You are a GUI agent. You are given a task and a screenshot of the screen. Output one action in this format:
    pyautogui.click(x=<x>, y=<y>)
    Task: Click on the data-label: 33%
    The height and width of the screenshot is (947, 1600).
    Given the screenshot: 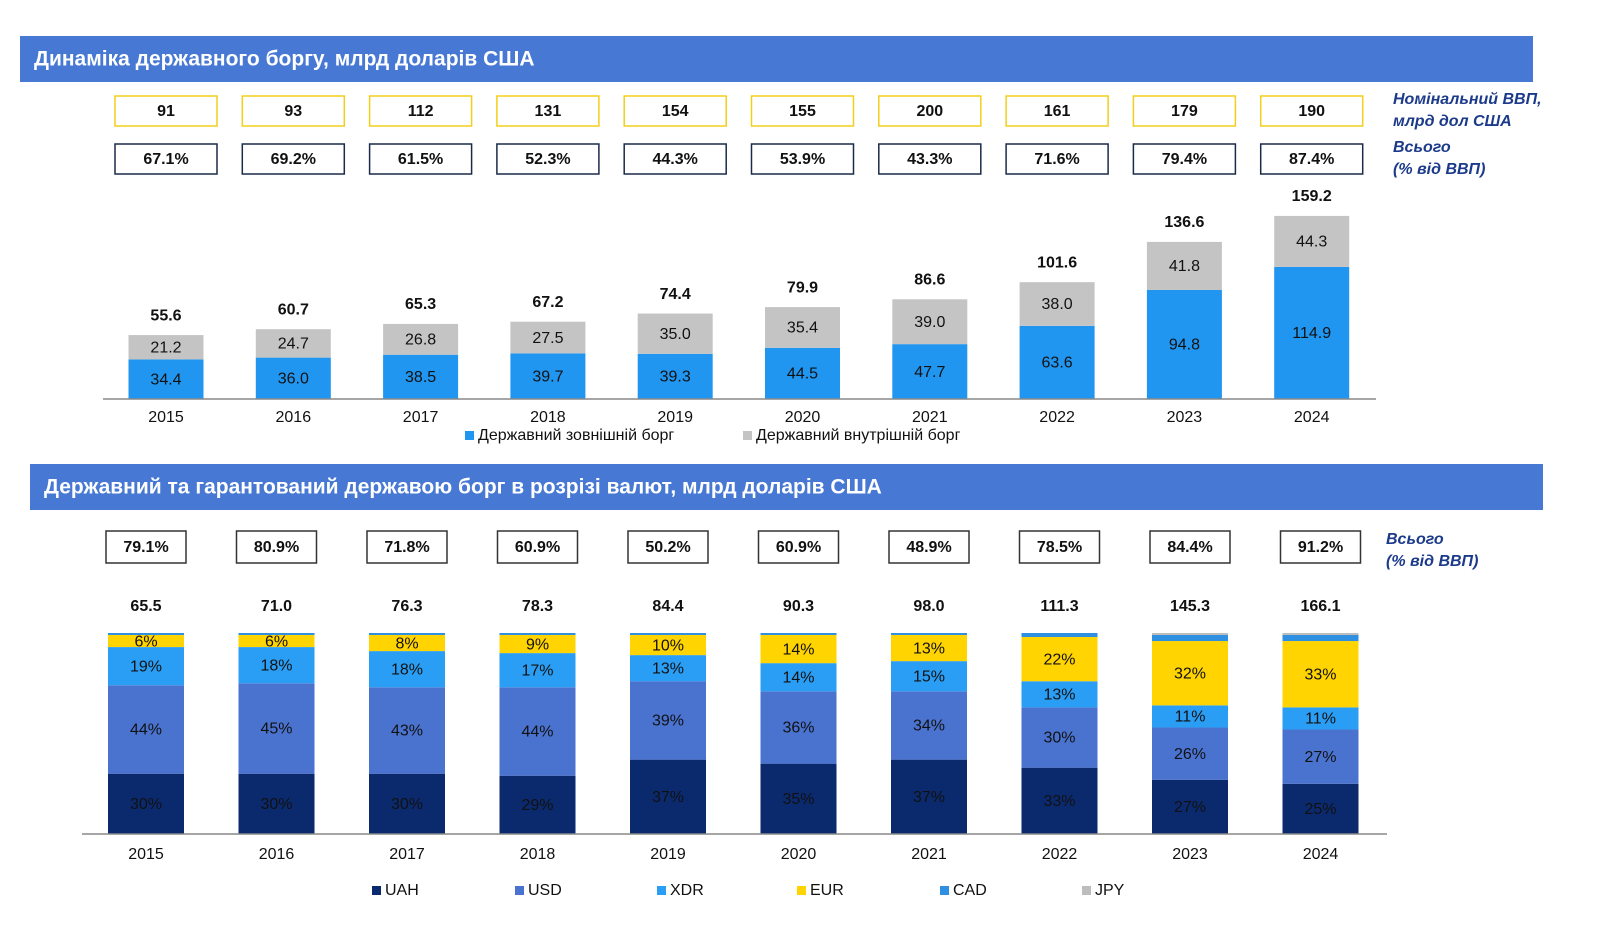 What is the action you would take?
    pyautogui.click(x=1320, y=674)
    